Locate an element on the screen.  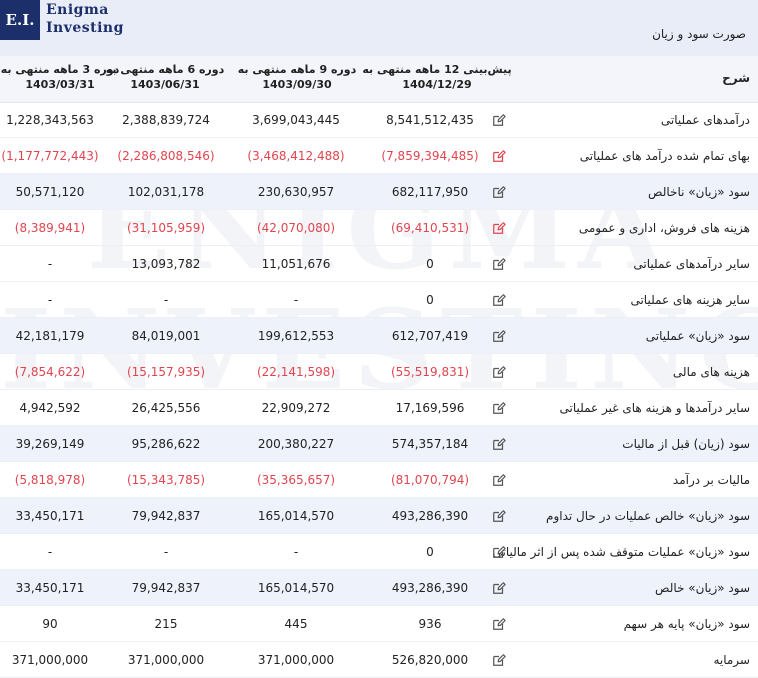
column-header-line2: 1404/12/29 is located at coordinates (437, 84).